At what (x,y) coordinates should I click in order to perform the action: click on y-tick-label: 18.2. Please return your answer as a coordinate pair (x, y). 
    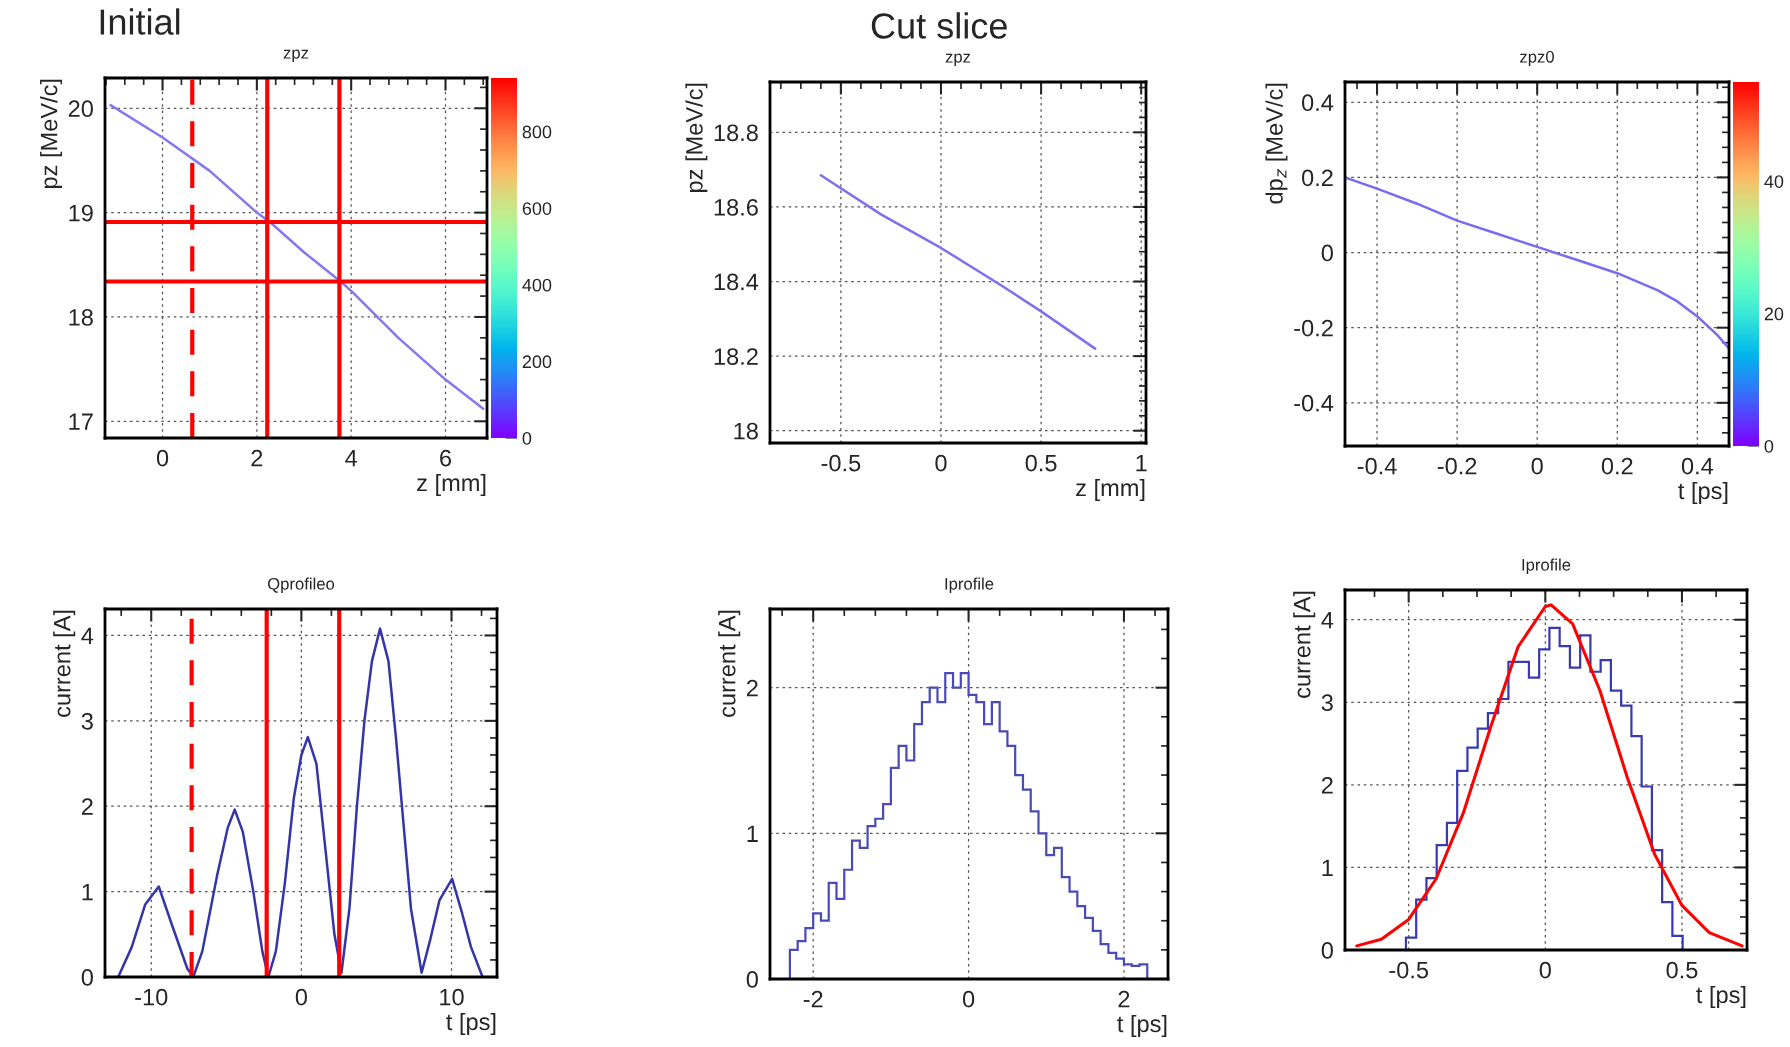
    Looking at the image, I should click on (736, 356).